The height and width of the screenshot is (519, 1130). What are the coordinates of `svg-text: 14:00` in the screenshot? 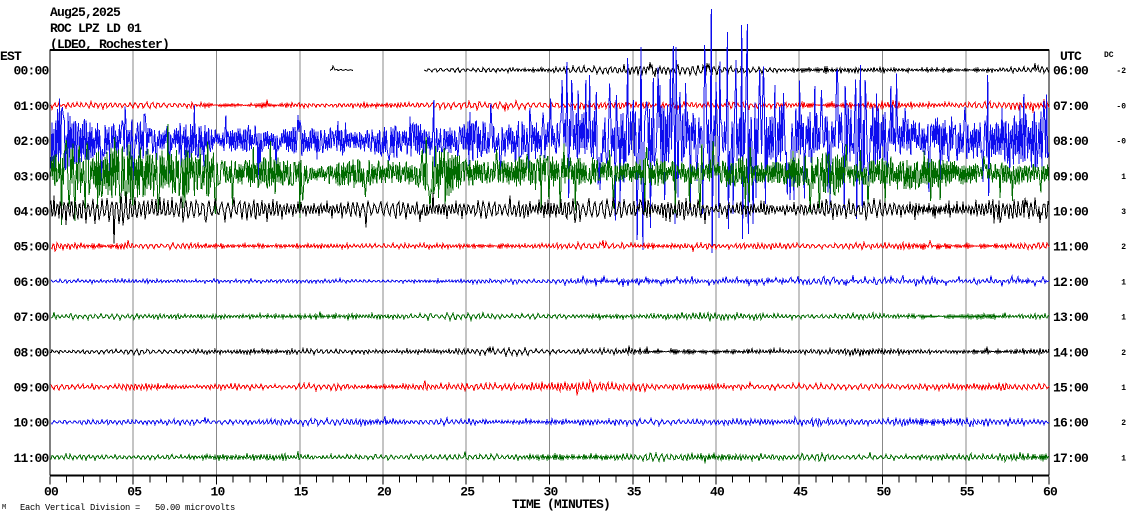 It's located at (1071, 352).